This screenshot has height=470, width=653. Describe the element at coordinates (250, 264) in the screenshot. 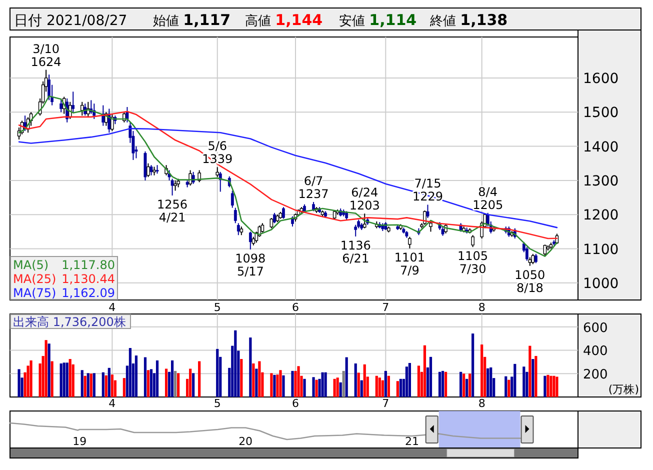

I see `annotation: 1098 5/17` at that location.